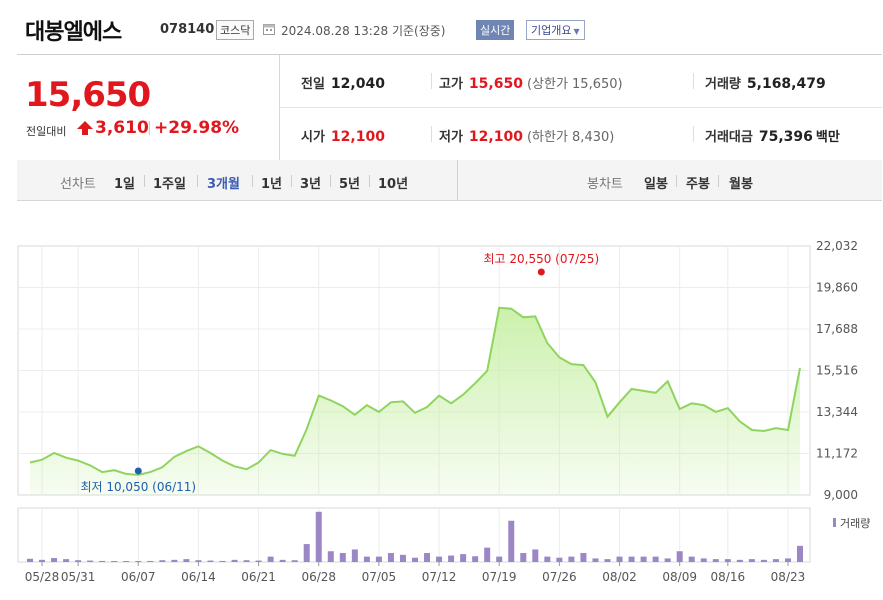 The height and width of the screenshot is (600, 883). I want to click on stock-code: 078140, so click(187, 29).